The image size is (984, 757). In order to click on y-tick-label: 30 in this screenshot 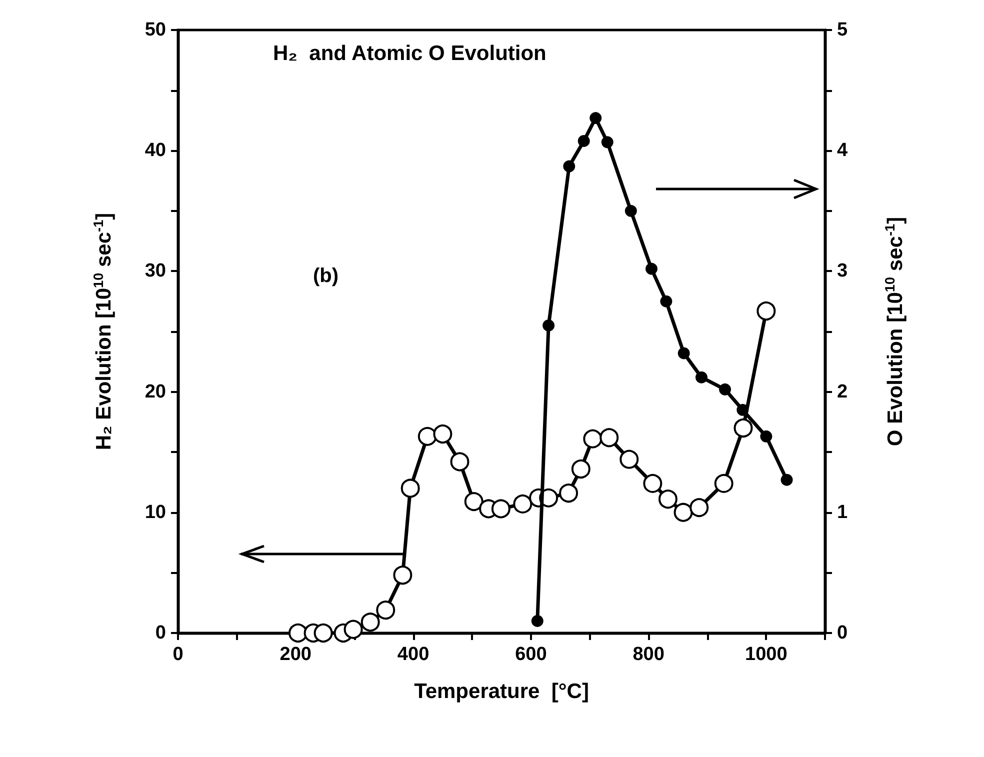, I will do `click(155, 271)`.